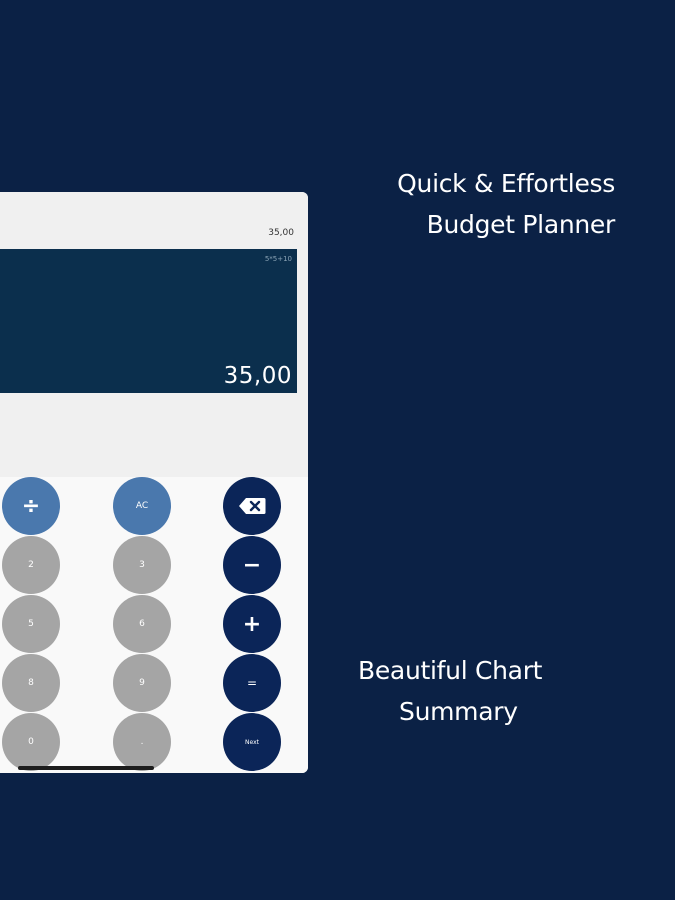 The image size is (675, 900). What do you see at coordinates (252, 624) in the screenshot?
I see `plus-button: +` at bounding box center [252, 624].